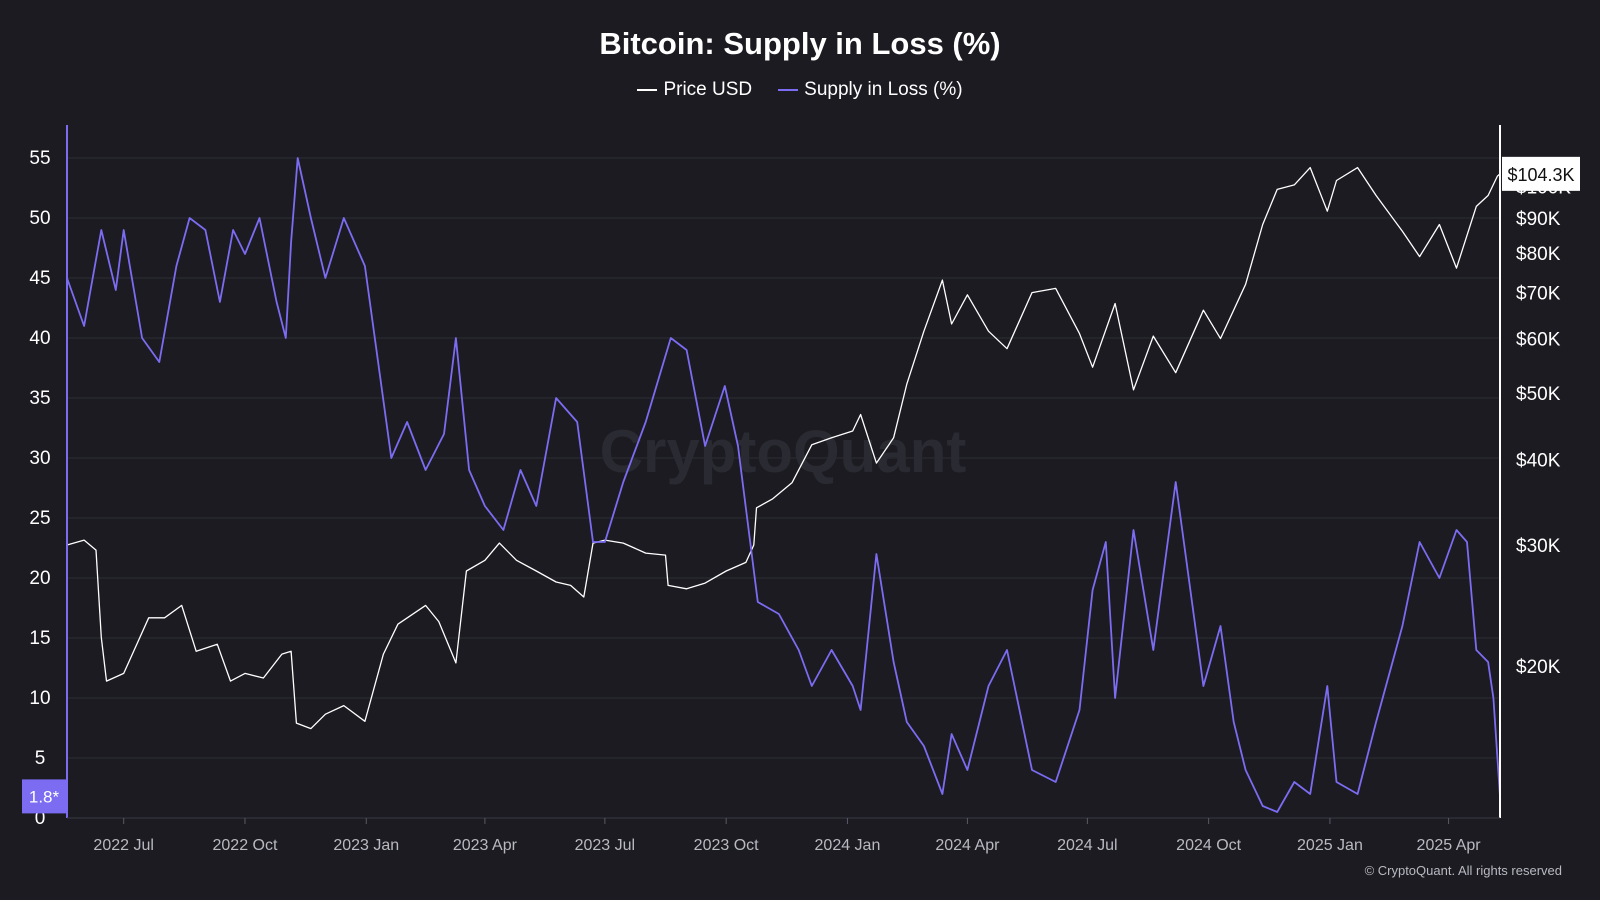 Image resolution: width=1600 pixels, height=900 pixels. Describe the element at coordinates (485, 845) in the screenshot. I see `x-tick-label: 2023 Apr` at that location.